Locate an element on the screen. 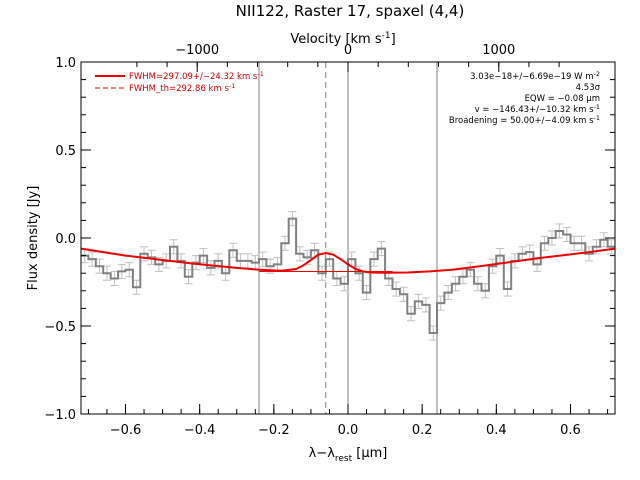 The image size is (640, 480). top-axis-title-end: ] is located at coordinates (393, 39).